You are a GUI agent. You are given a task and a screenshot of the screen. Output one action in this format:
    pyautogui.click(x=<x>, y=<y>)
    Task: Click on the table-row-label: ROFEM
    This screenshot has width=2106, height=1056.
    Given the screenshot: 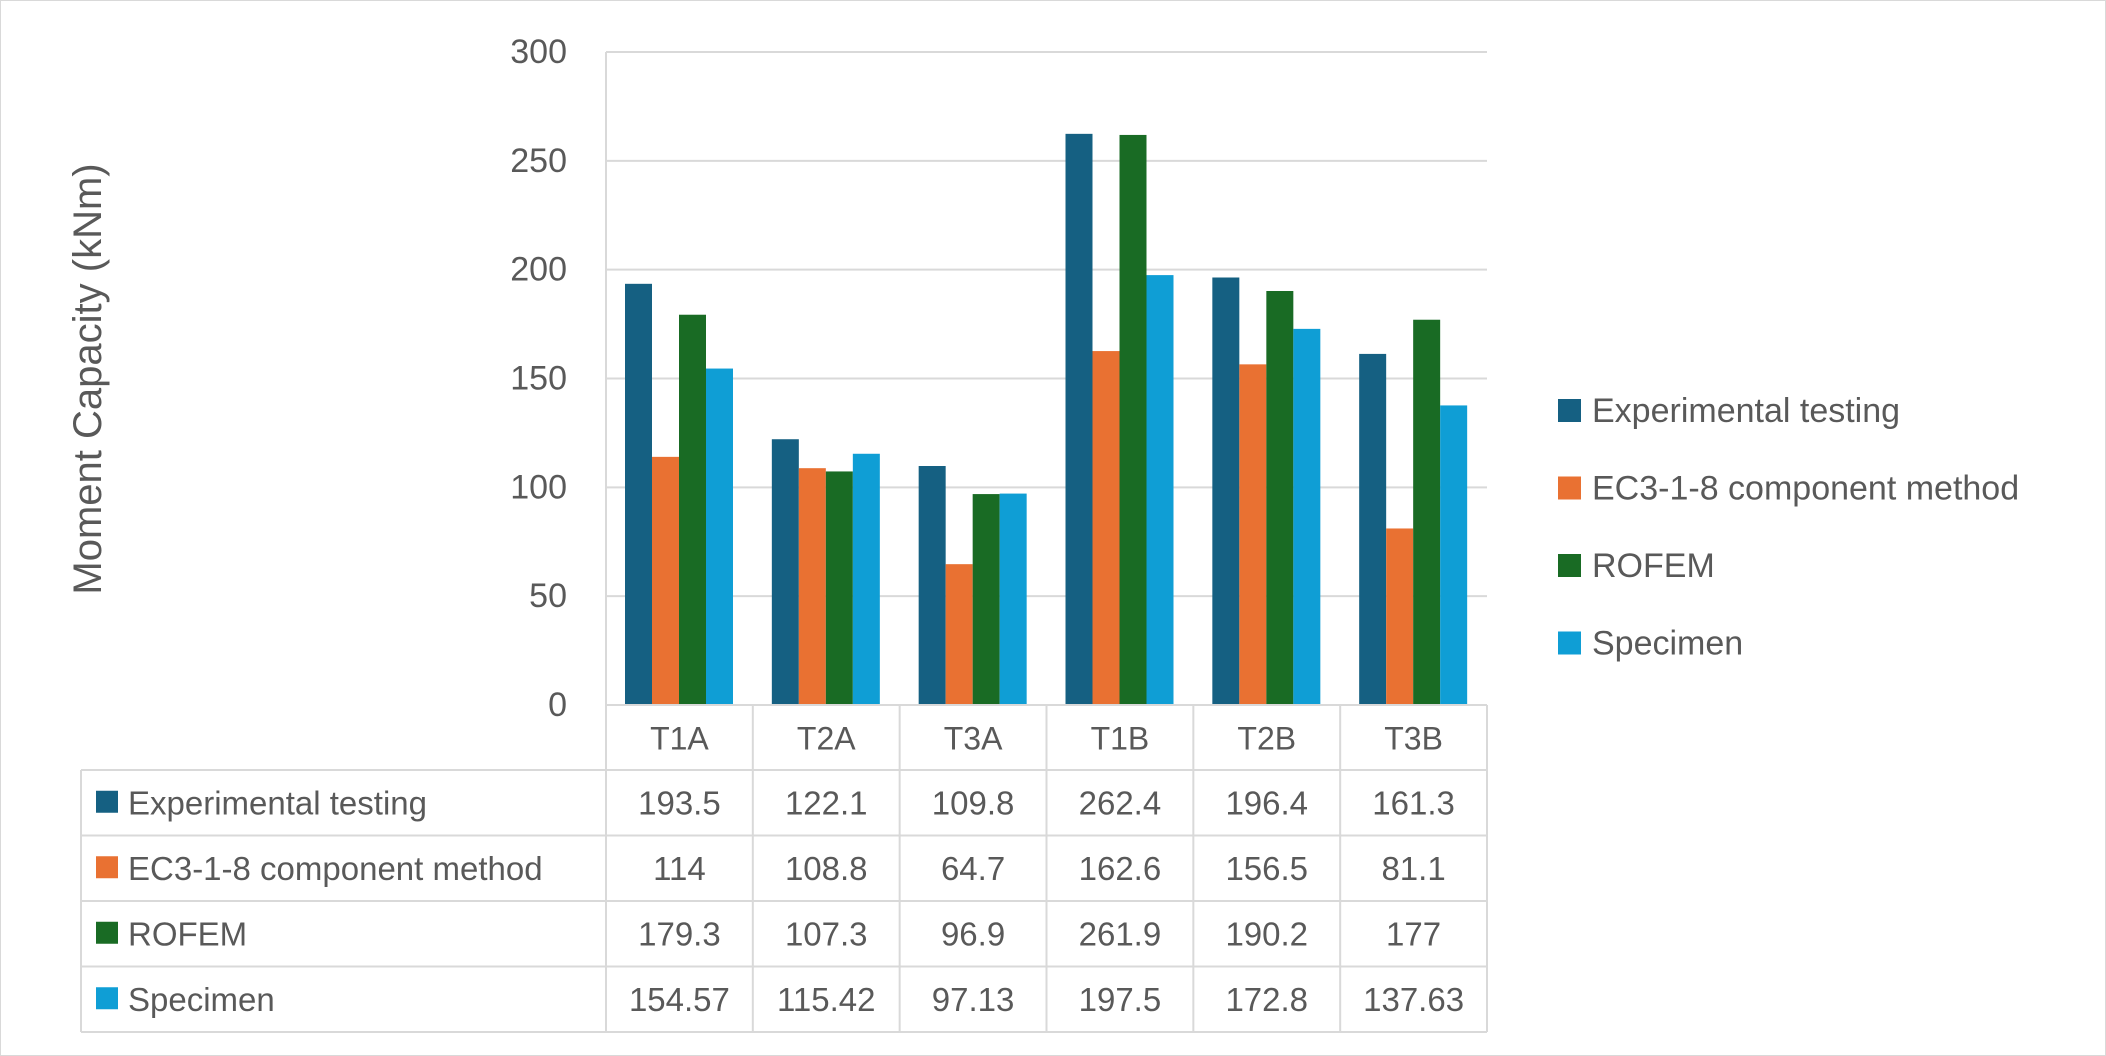 What is the action you would take?
    pyautogui.click(x=187, y=933)
    